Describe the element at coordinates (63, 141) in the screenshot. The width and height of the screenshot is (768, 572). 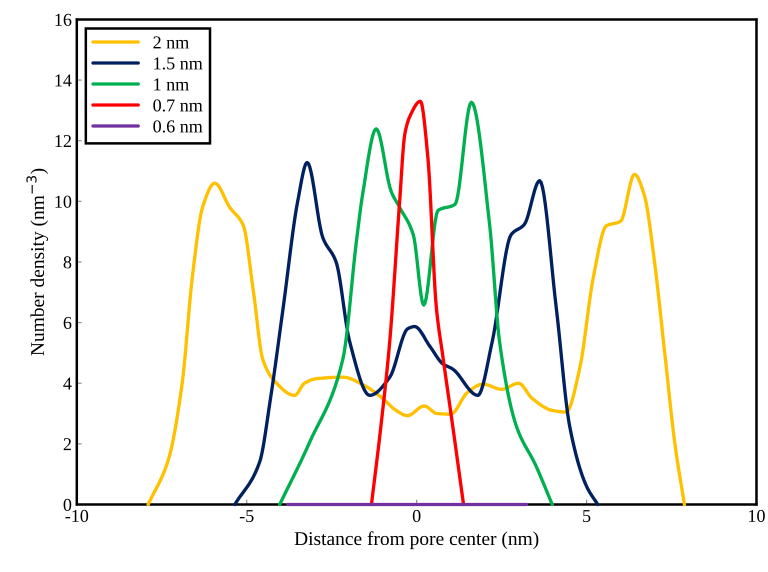
I see `y-tick-label: 12` at that location.